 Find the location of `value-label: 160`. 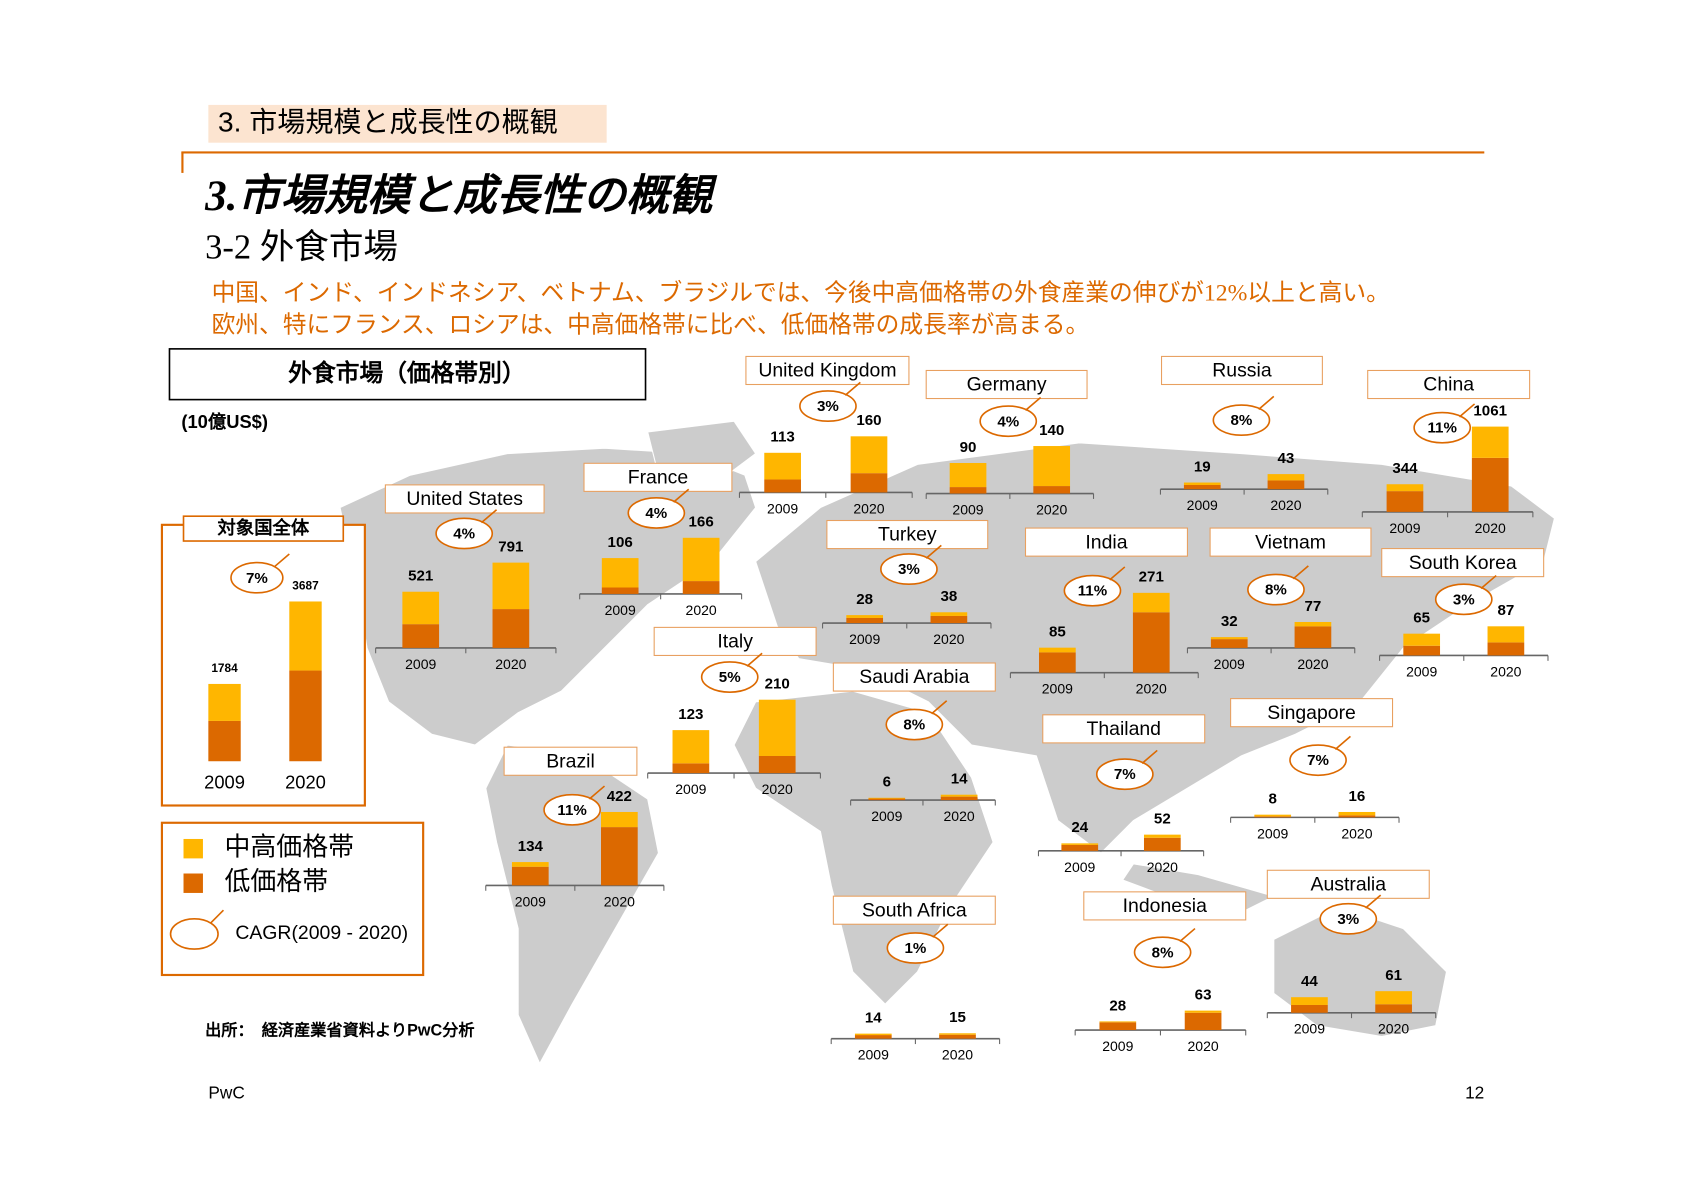

value-label: 160 is located at coordinates (868, 420).